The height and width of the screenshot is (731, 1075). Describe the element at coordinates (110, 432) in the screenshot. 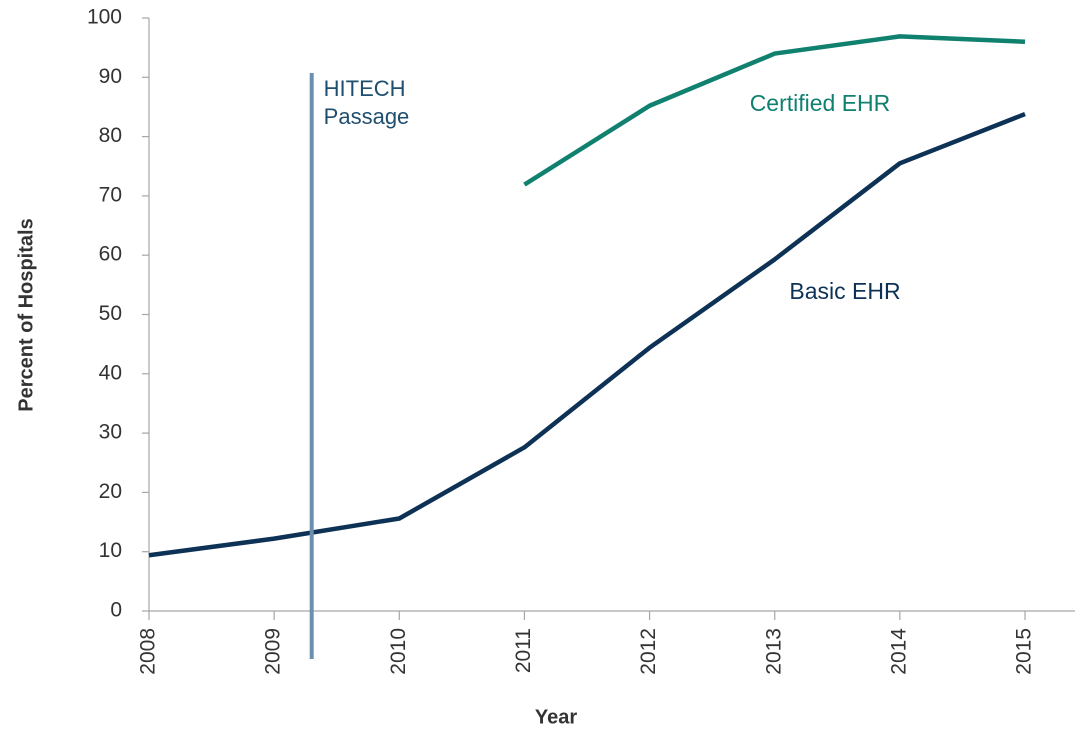

I see `y-tick-label: 30` at that location.